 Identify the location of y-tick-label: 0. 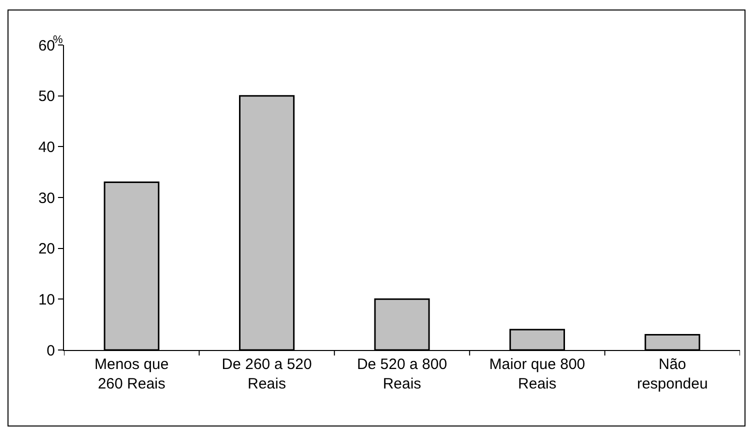
(50, 351).